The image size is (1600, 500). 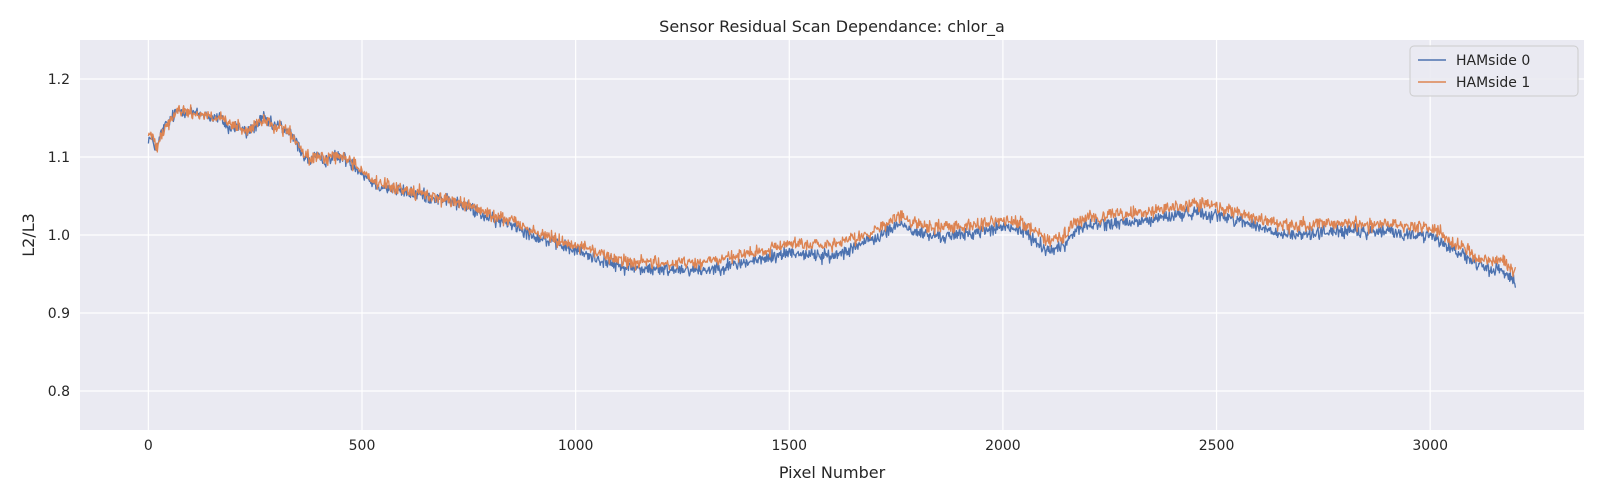 What do you see at coordinates (832, 472) in the screenshot?
I see `x-axis-label: Pixel Number` at bounding box center [832, 472].